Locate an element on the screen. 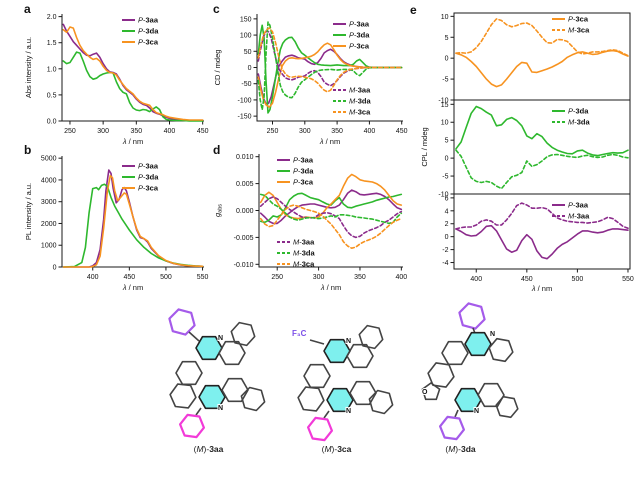 The height and width of the screenshot is (480, 640). oxygen-atom-label: O is located at coordinates (425, 392).